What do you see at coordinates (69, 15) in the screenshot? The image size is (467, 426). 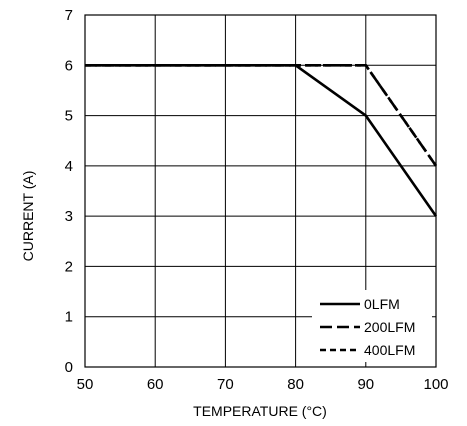 I see `y-tick-label-7: 7` at bounding box center [69, 15].